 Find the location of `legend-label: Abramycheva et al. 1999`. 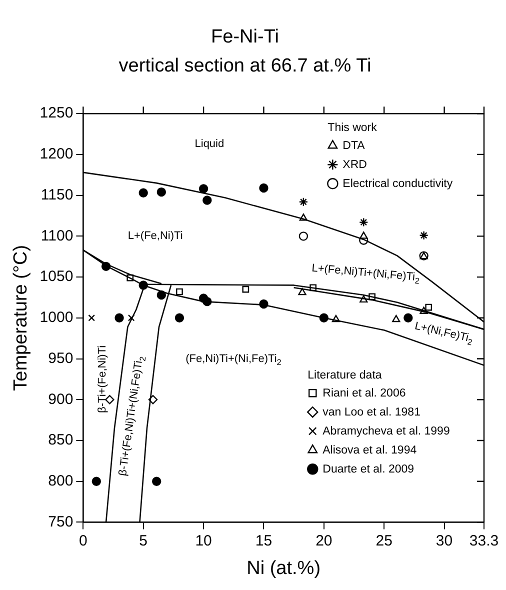

legend-label: Abramycheva et al. 1999 is located at coordinates (386, 431).